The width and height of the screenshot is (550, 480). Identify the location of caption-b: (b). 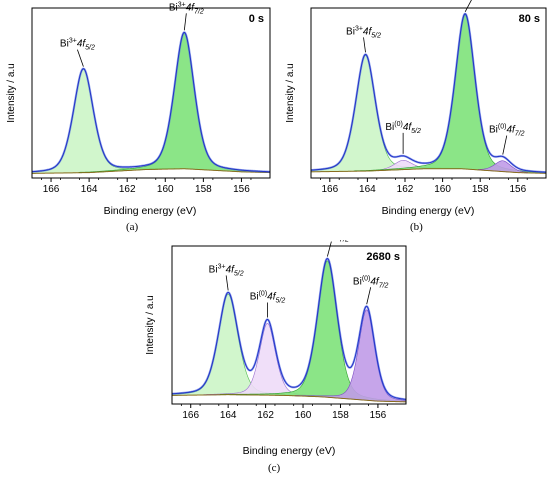
(416, 227).